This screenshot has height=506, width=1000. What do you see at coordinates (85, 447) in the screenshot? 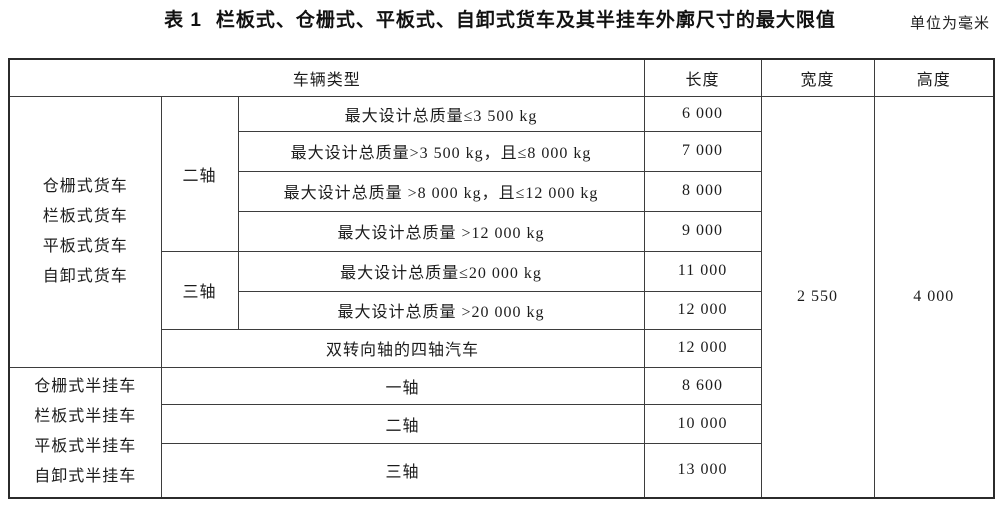
I see `semitrailer-type-line: 平板式半挂车` at bounding box center [85, 447].